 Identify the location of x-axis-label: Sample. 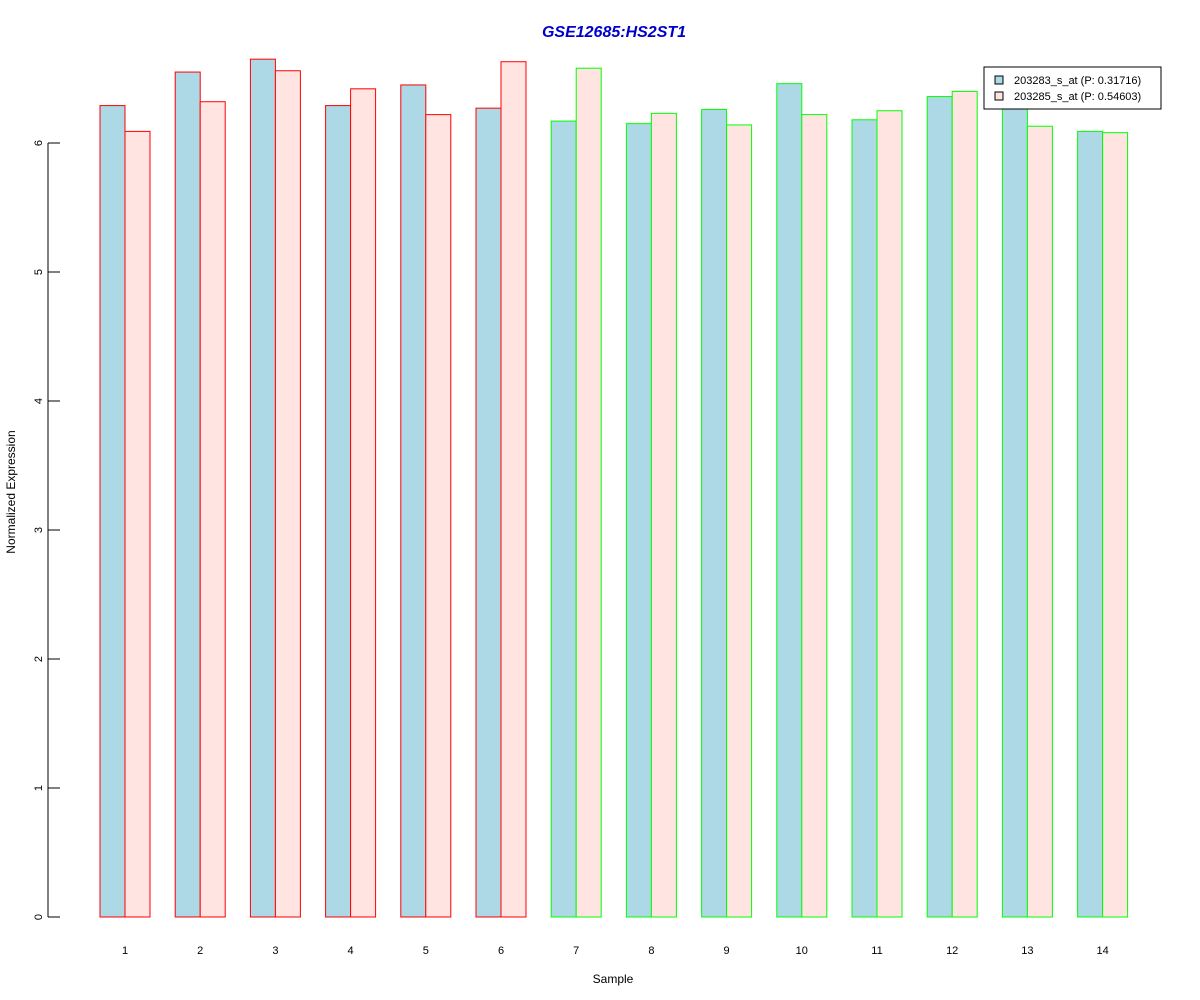
(613, 979).